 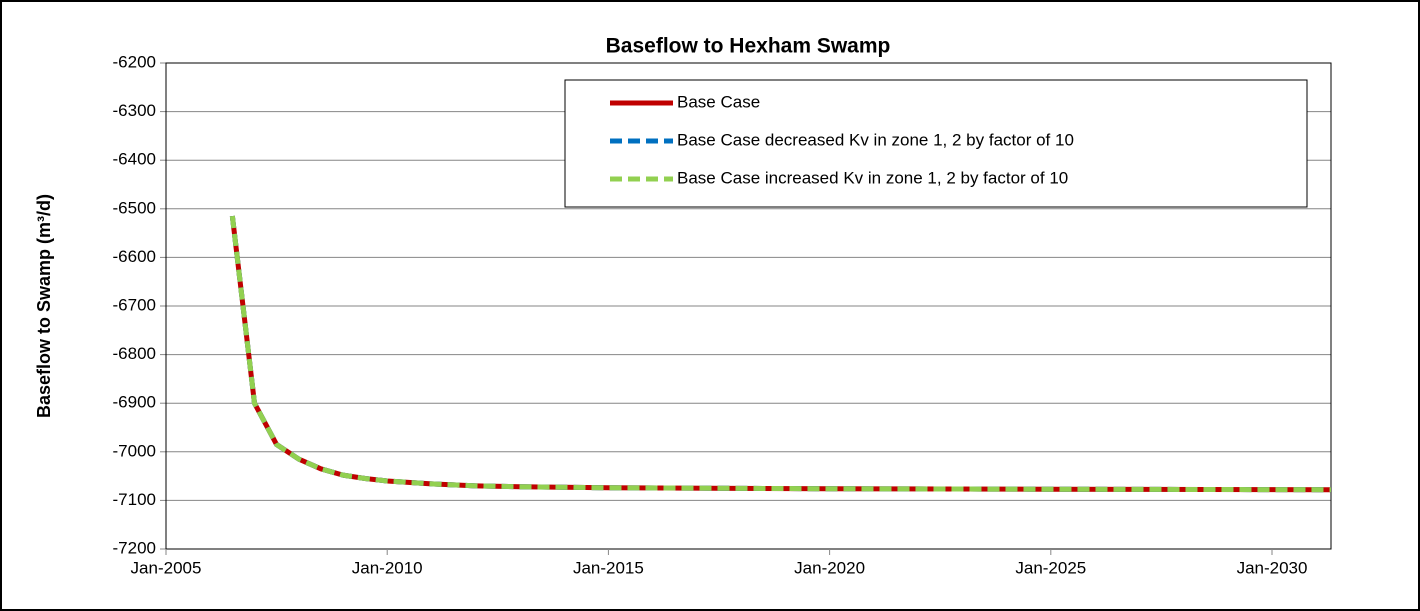 What do you see at coordinates (134, 304) in the screenshot?
I see `y-tick-label: -6700` at bounding box center [134, 304].